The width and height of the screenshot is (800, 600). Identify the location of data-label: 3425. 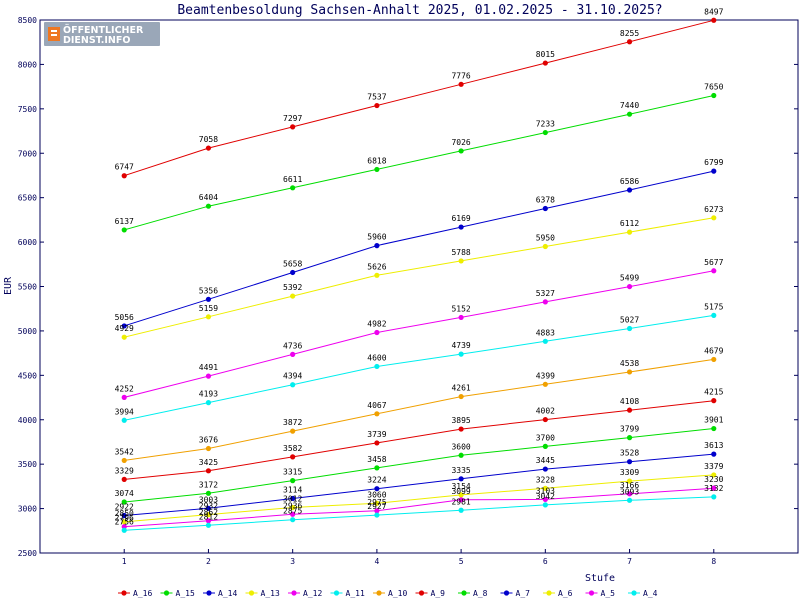
(208, 462).